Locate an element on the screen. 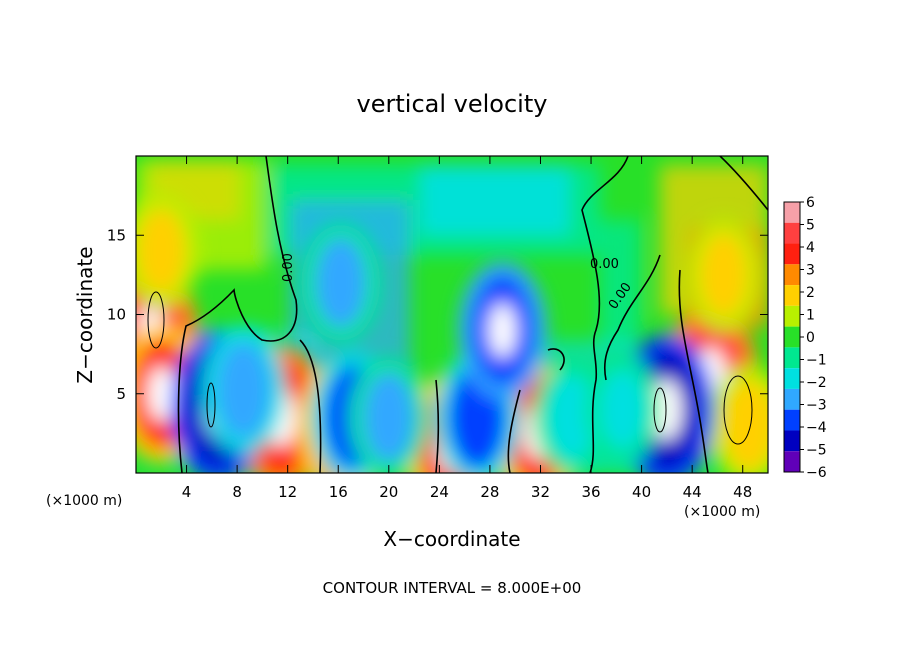 Image resolution: width=904 pixels, height=654 pixels. colorbar: 6 5 4 3 2 1 0 −1 −2 −3 −4 −5 −6 is located at coordinates (805, 338).